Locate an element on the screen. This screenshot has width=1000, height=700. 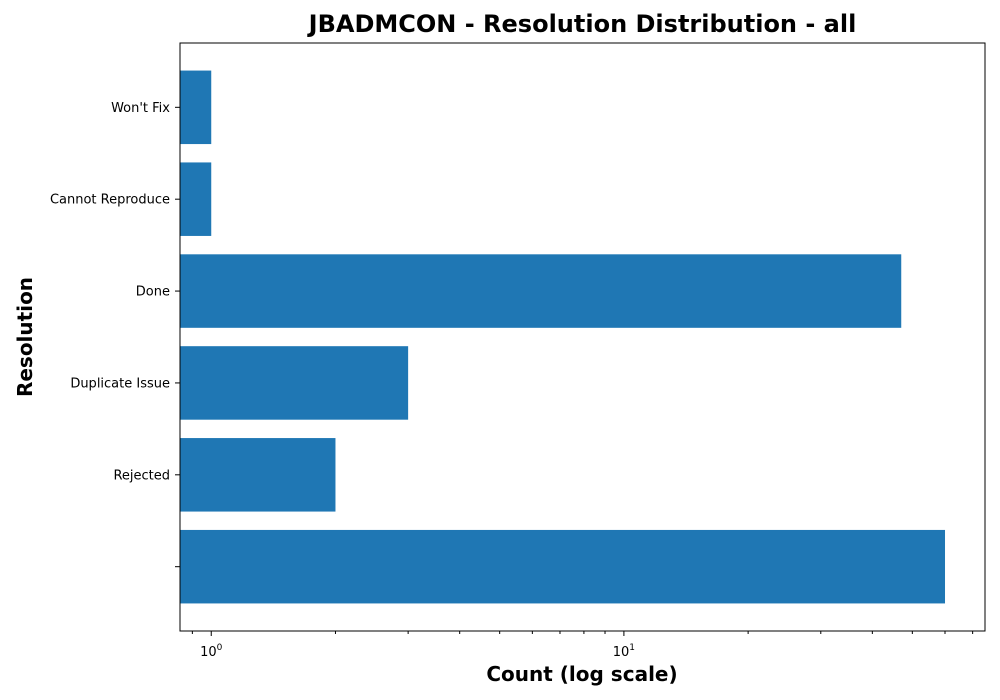
y-tick-label: Duplicate Issue is located at coordinates (120, 383).